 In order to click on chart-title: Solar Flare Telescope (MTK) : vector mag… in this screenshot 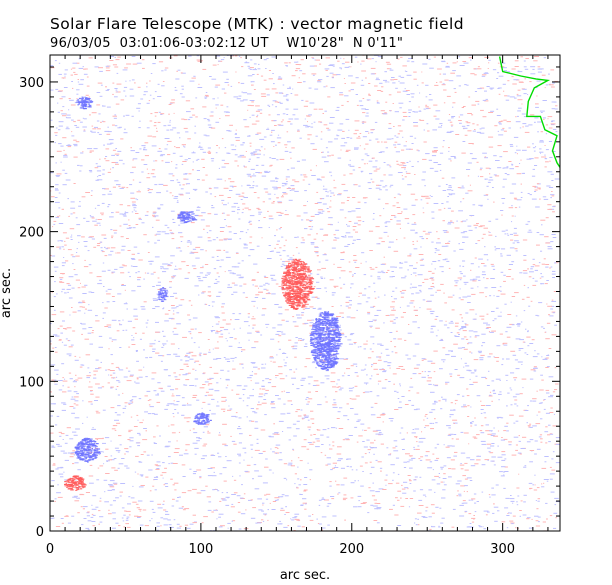, I will do `click(257, 24)`.